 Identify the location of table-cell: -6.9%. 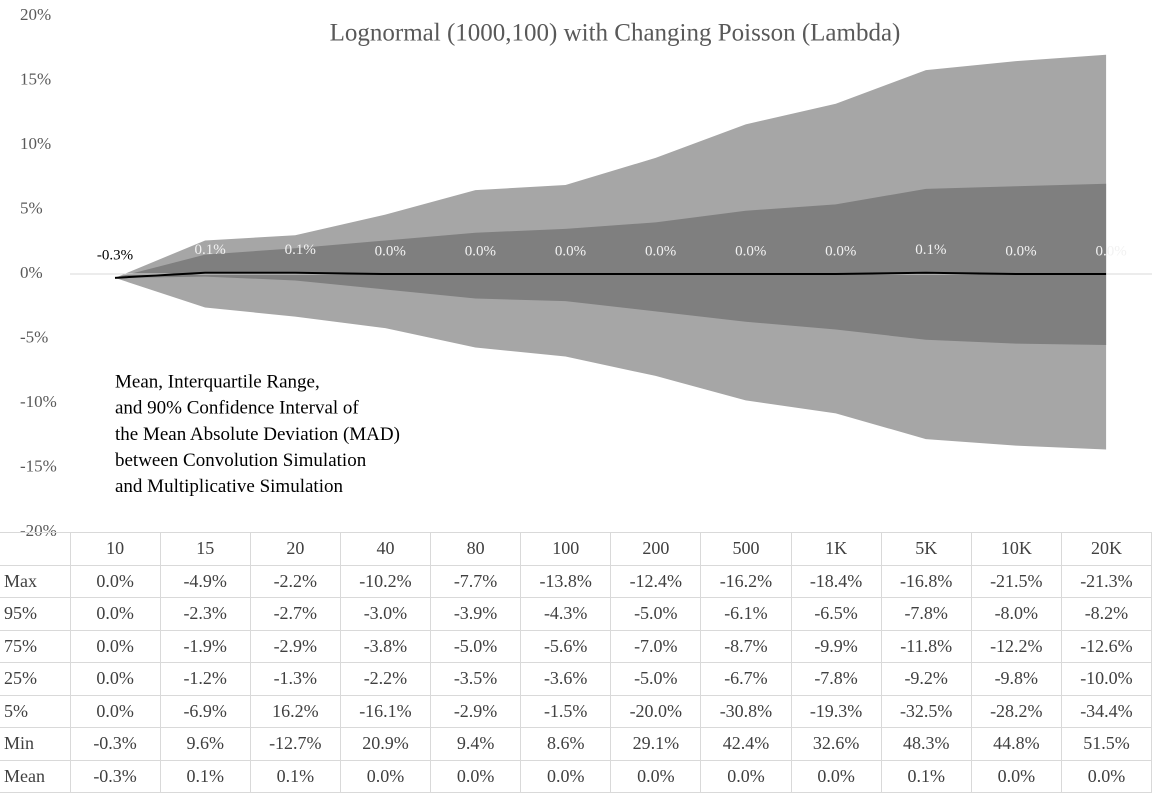
(205, 711).